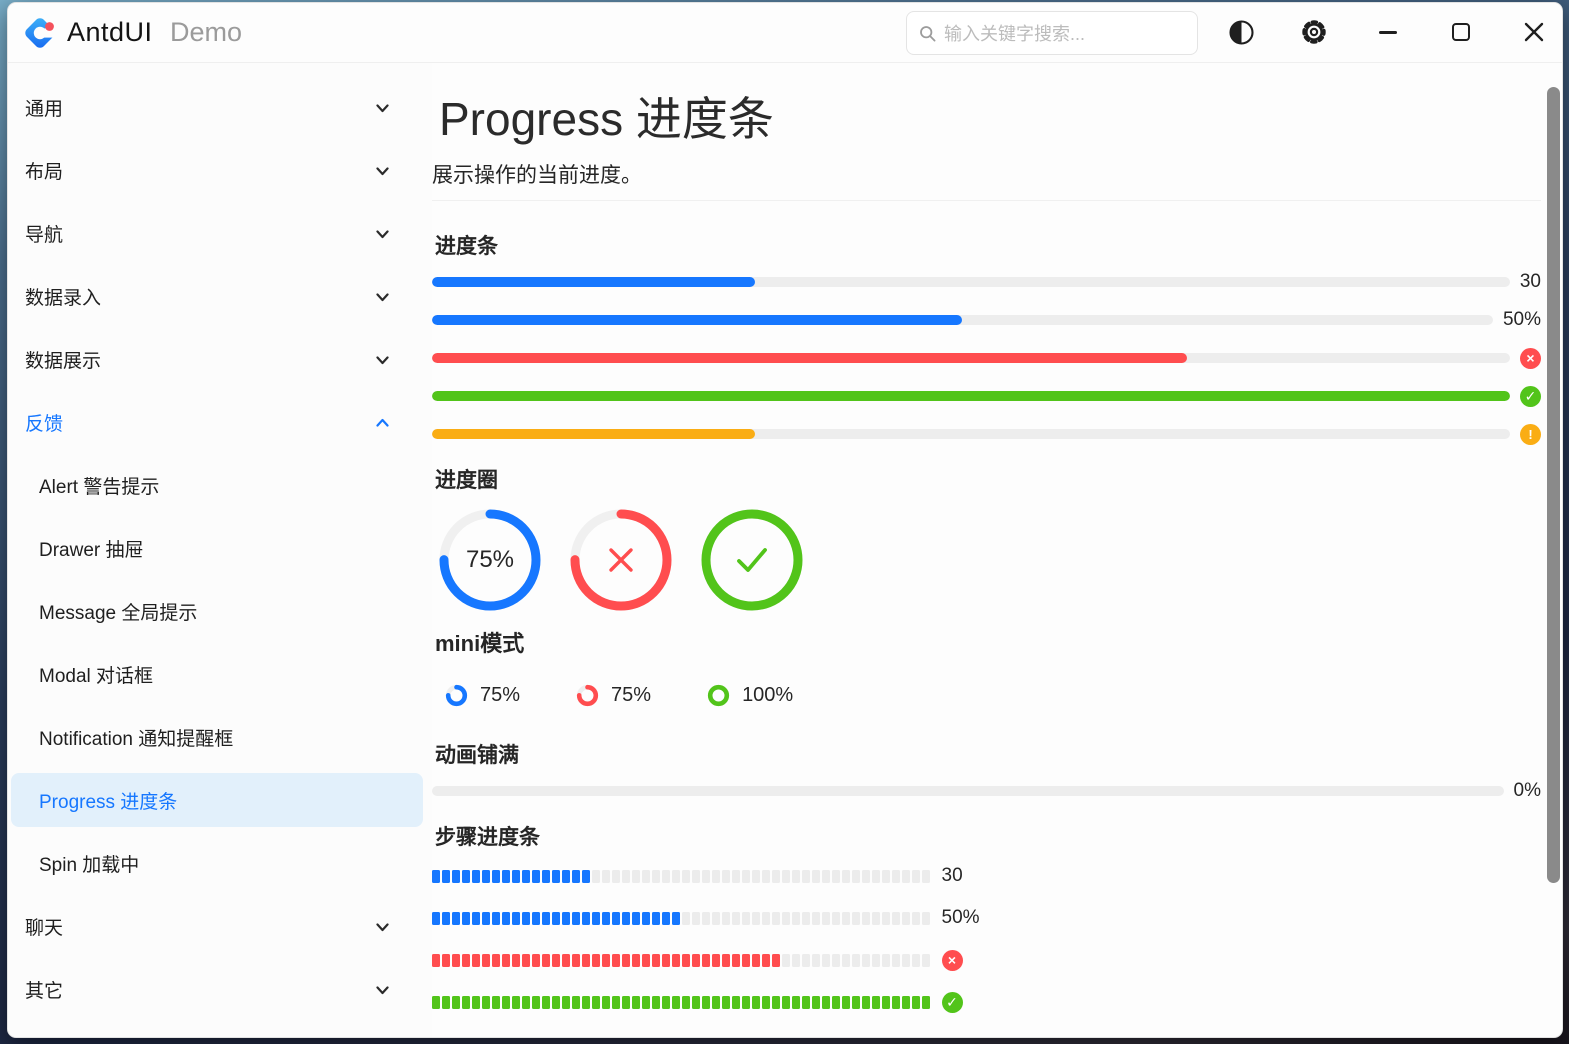 The height and width of the screenshot is (1044, 1569). What do you see at coordinates (110, 32) in the screenshot?
I see `app-title: AntdUI` at bounding box center [110, 32].